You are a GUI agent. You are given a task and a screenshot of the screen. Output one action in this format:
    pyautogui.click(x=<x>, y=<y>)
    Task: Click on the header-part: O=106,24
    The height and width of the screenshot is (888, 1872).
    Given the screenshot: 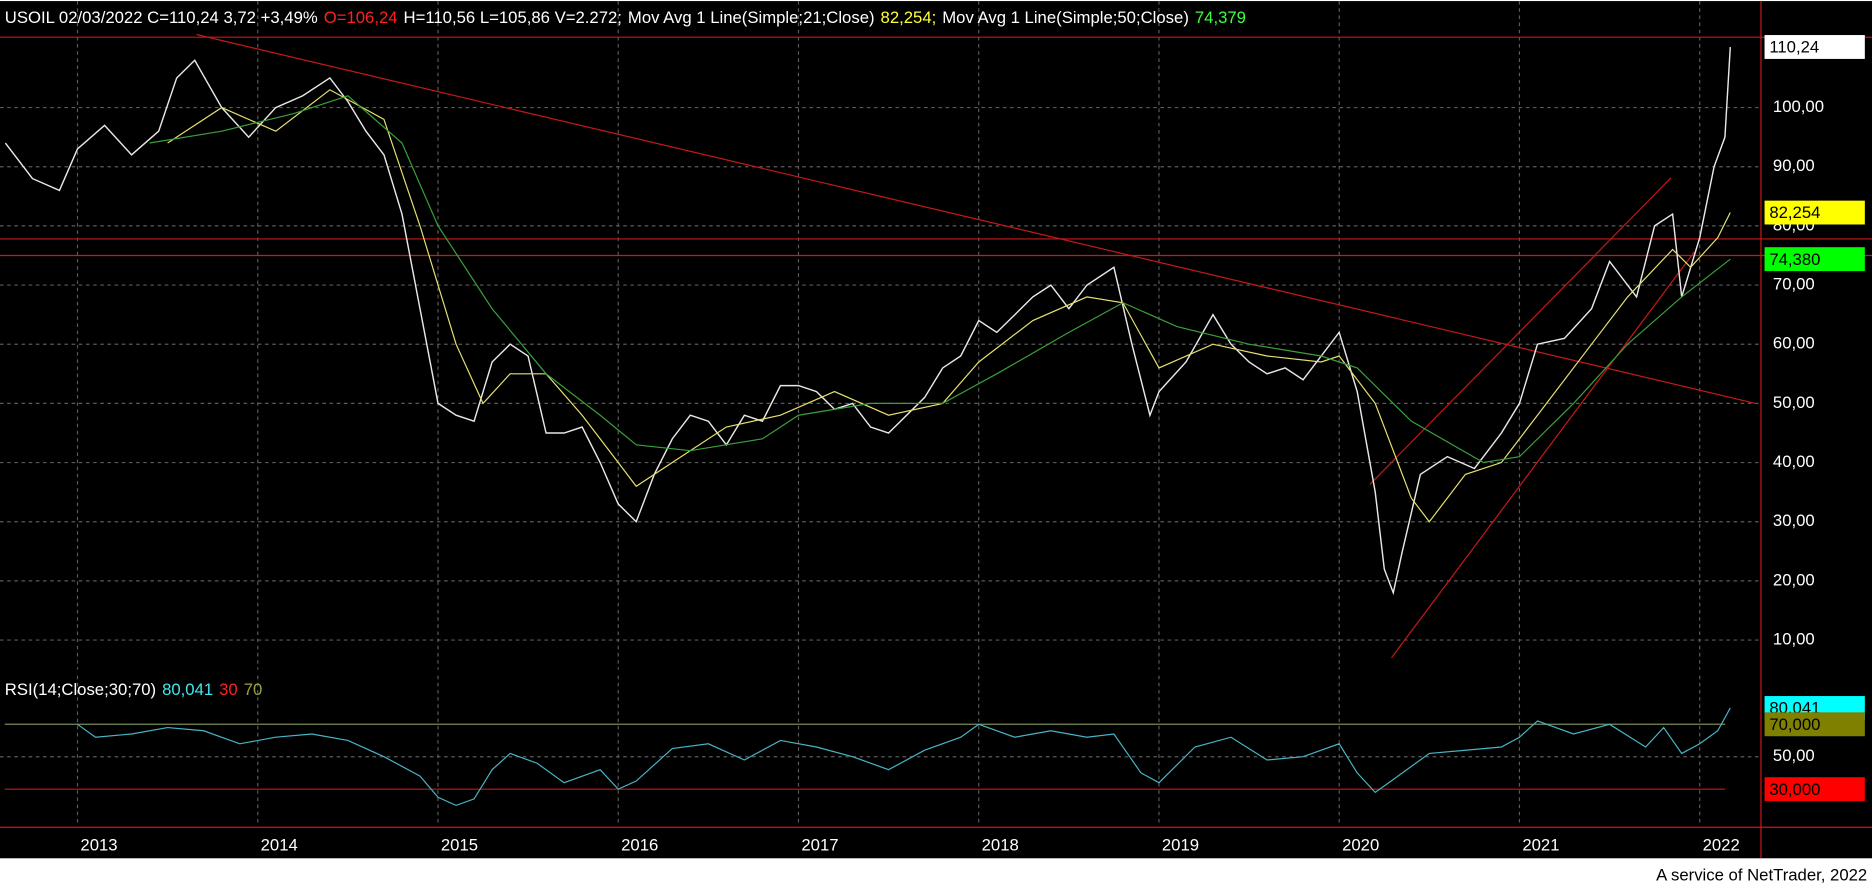 What is the action you would take?
    pyautogui.click(x=361, y=17)
    